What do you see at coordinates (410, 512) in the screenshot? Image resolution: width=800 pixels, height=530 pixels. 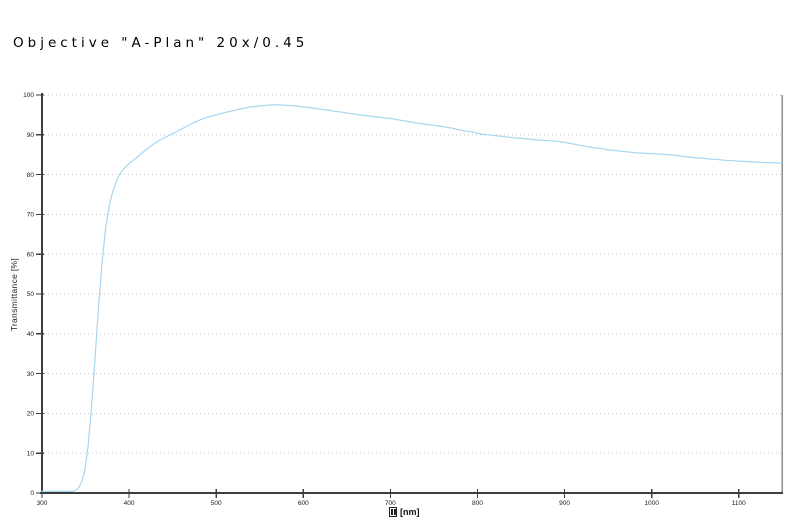 I see `x-axis-unit-label: [nm]` at bounding box center [410, 512].